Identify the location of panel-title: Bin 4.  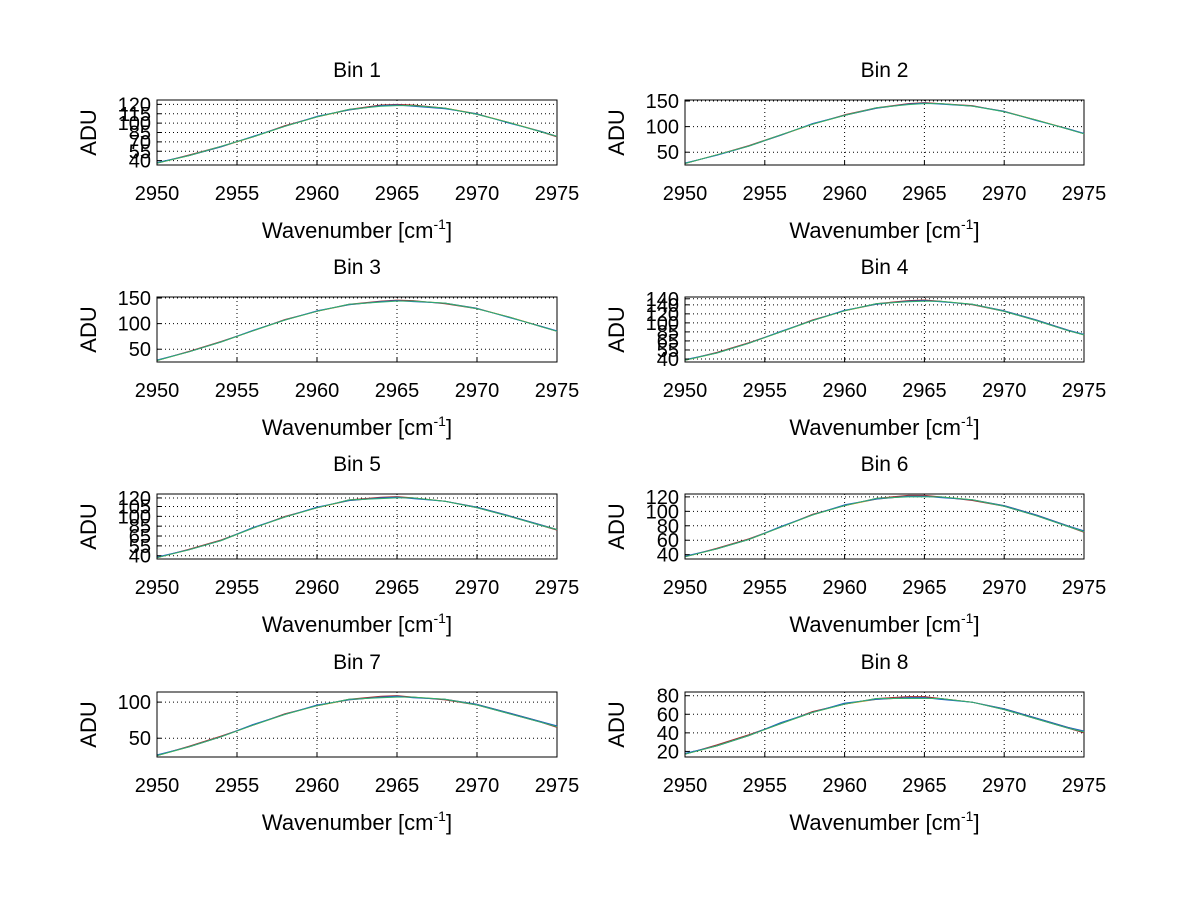
(885, 267).